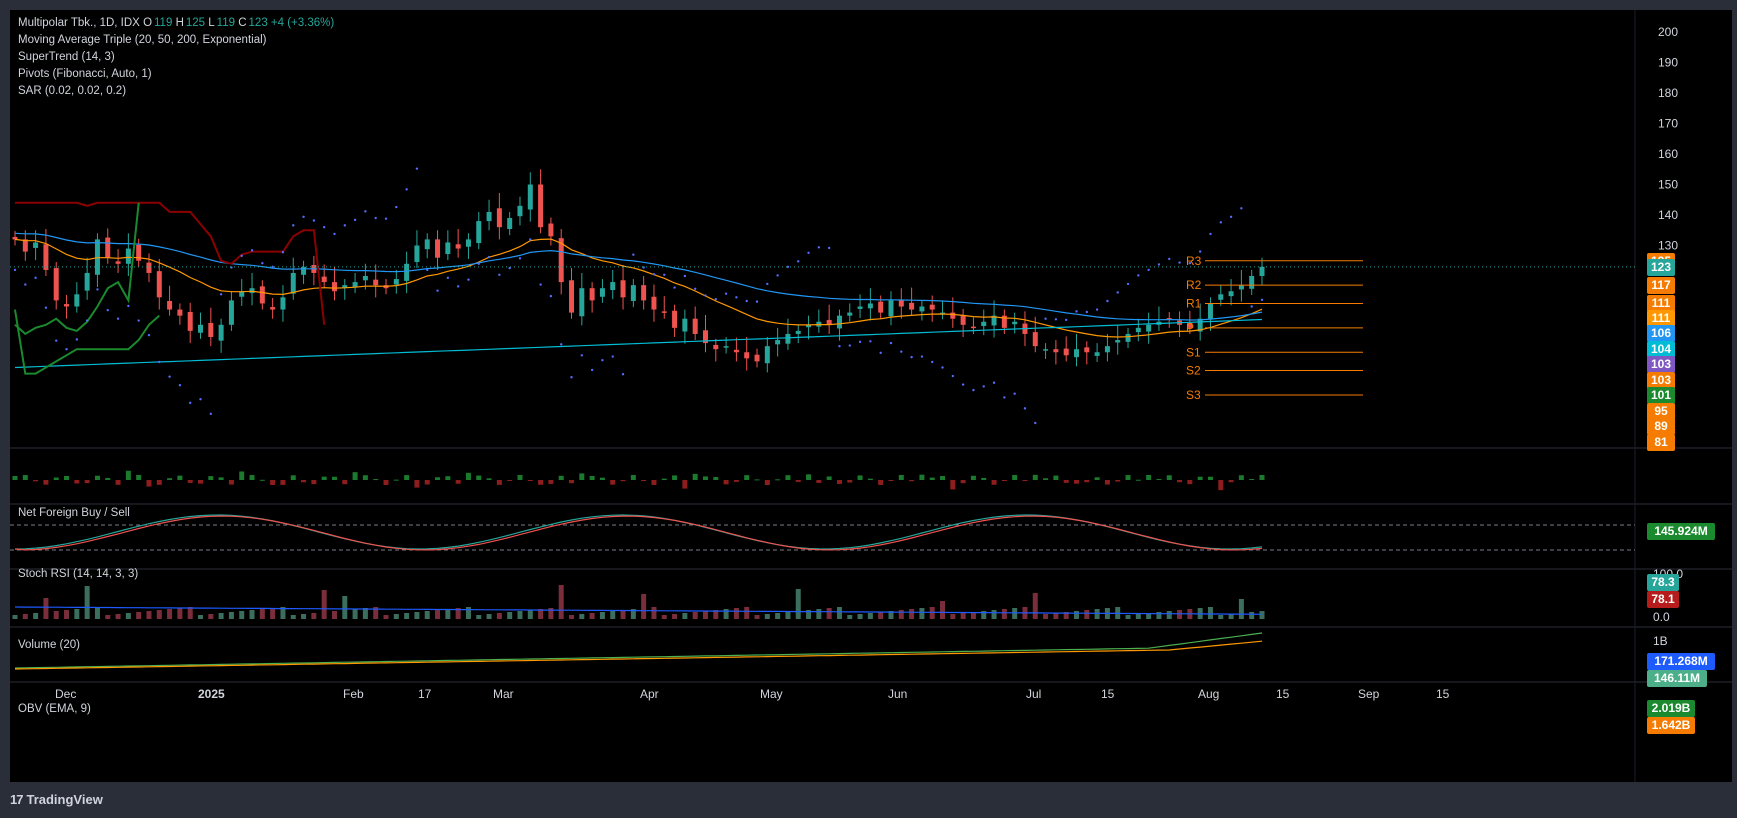  I want to click on price-badge: 123, so click(1661, 267).